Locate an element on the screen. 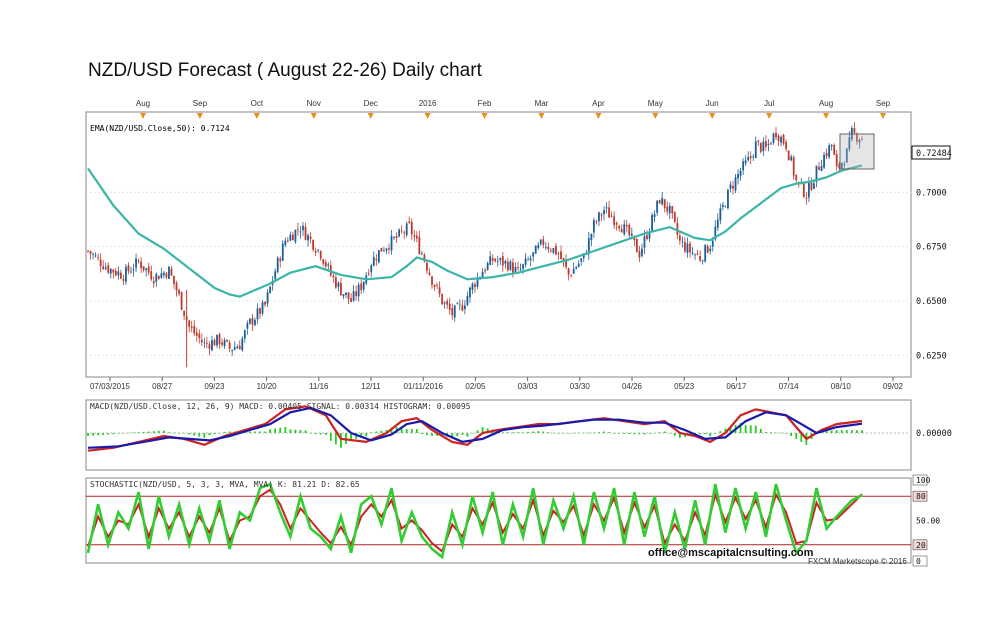 This screenshot has height=641, width=1000. month-label: Dec is located at coordinates (371, 103).